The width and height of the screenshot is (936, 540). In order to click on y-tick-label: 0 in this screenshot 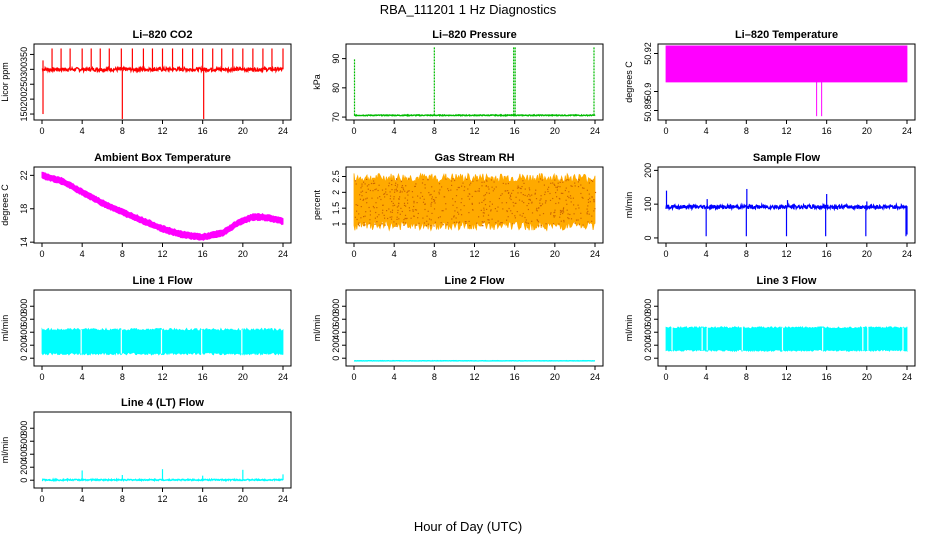, I will do `click(336, 358)`.